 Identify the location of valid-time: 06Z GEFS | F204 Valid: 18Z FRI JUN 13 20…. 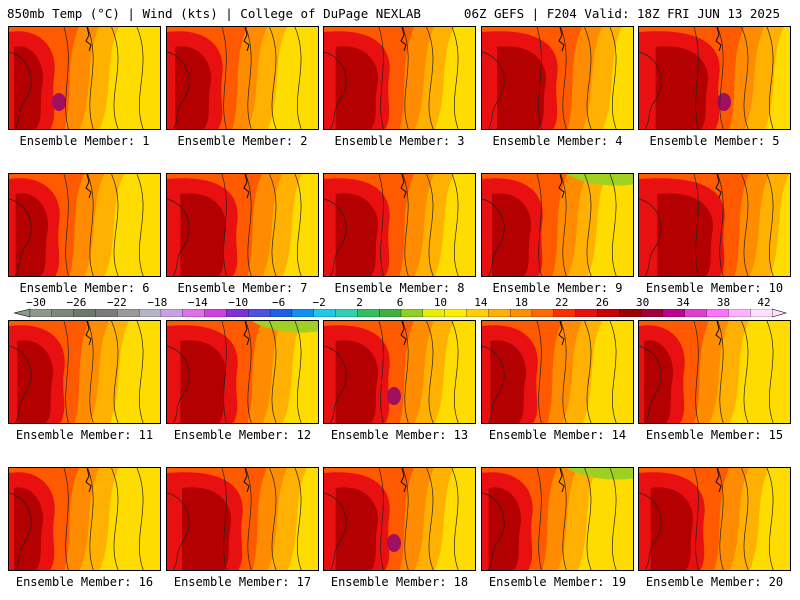
(621, 13).